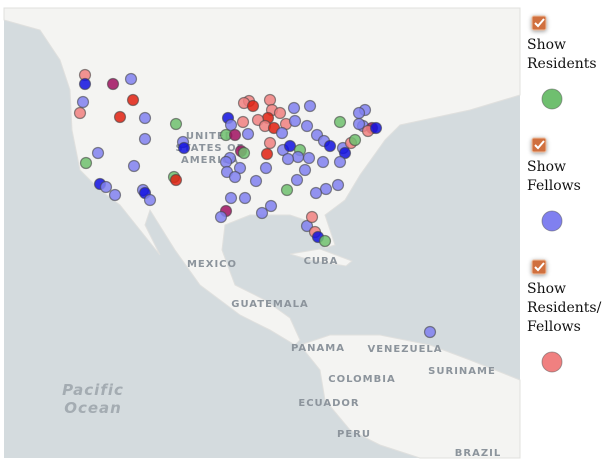 The image size is (606, 464). What do you see at coordinates (478, 453) in the screenshot?
I see `map-label: BRAZIL` at bounding box center [478, 453].